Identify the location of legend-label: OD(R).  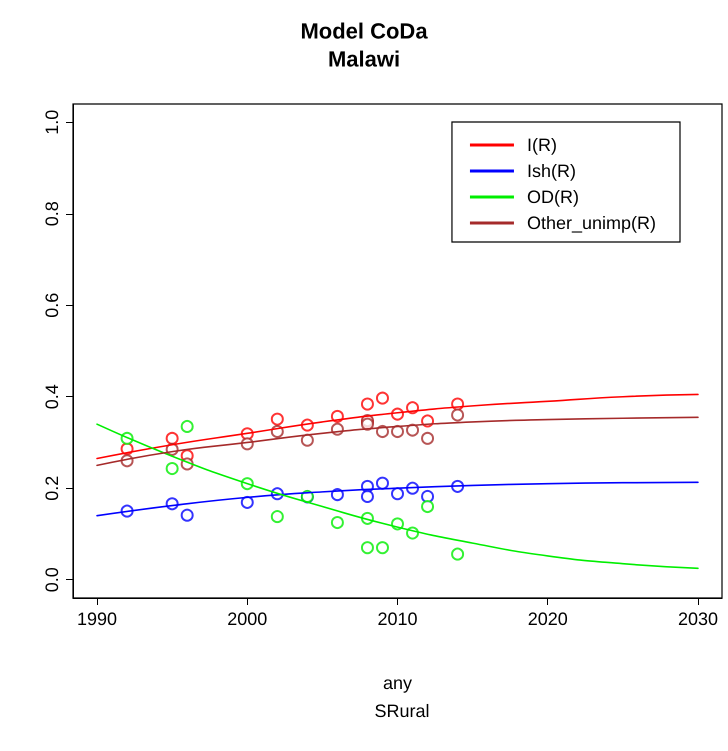
(552, 197).